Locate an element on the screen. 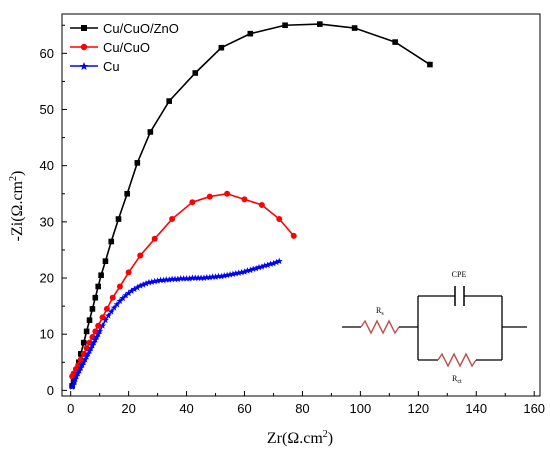 The height and width of the screenshot is (451, 550). y-axis-title: -Zi(Ω.cm2) is located at coordinates (17, 206).